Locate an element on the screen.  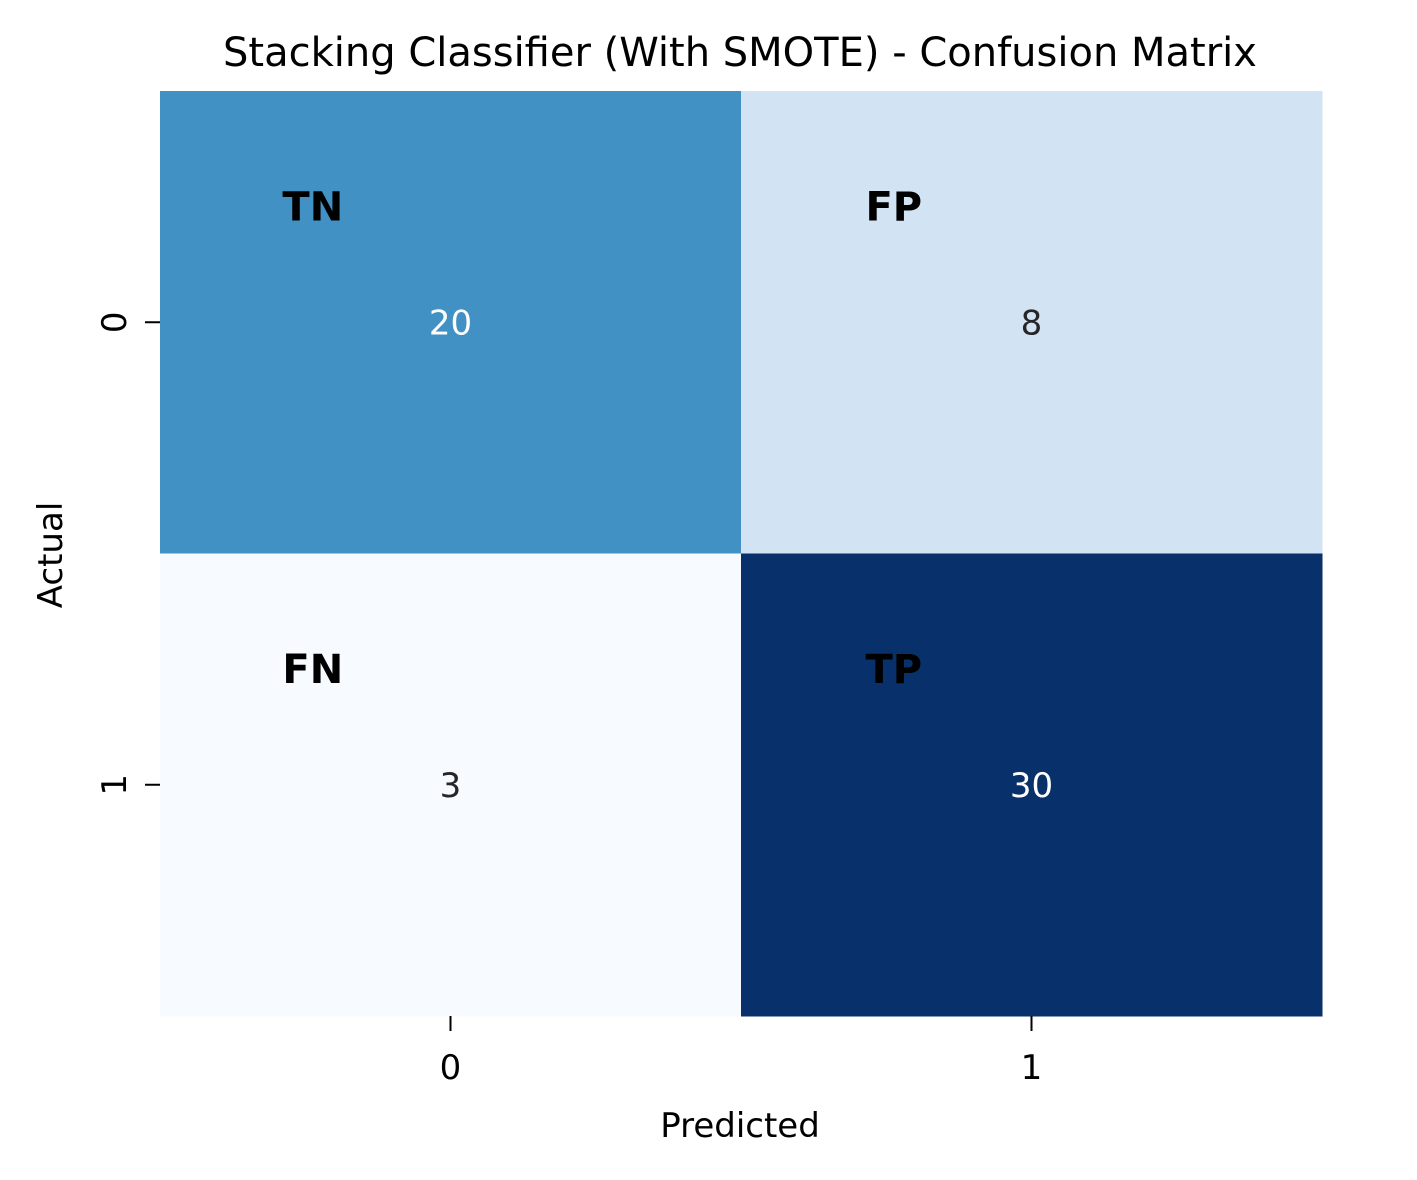
x-tick-label-1: 1 is located at coordinates (1032, 1068).